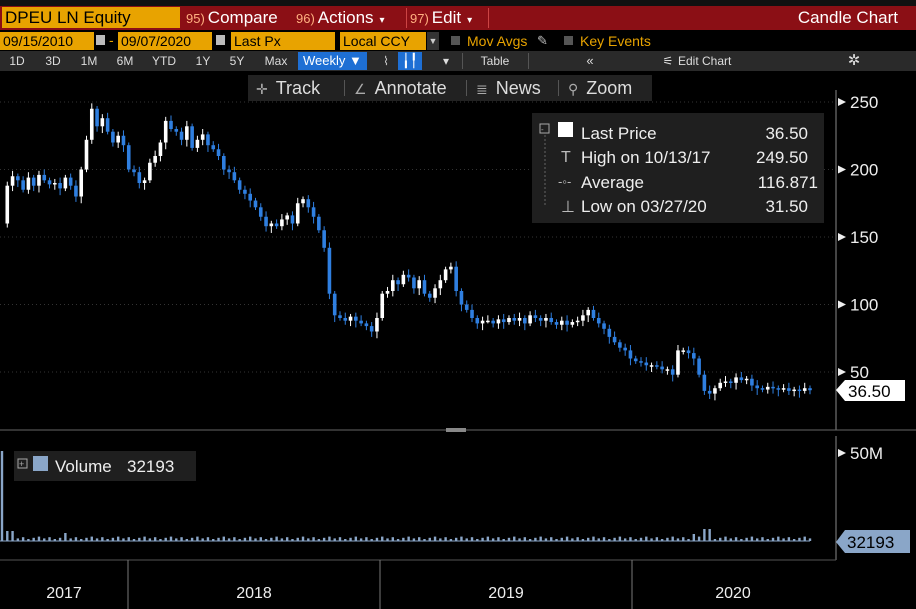 The height and width of the screenshot is (609, 916). What do you see at coordinates (495, 61) in the screenshot?
I see `table-button: Table` at bounding box center [495, 61].